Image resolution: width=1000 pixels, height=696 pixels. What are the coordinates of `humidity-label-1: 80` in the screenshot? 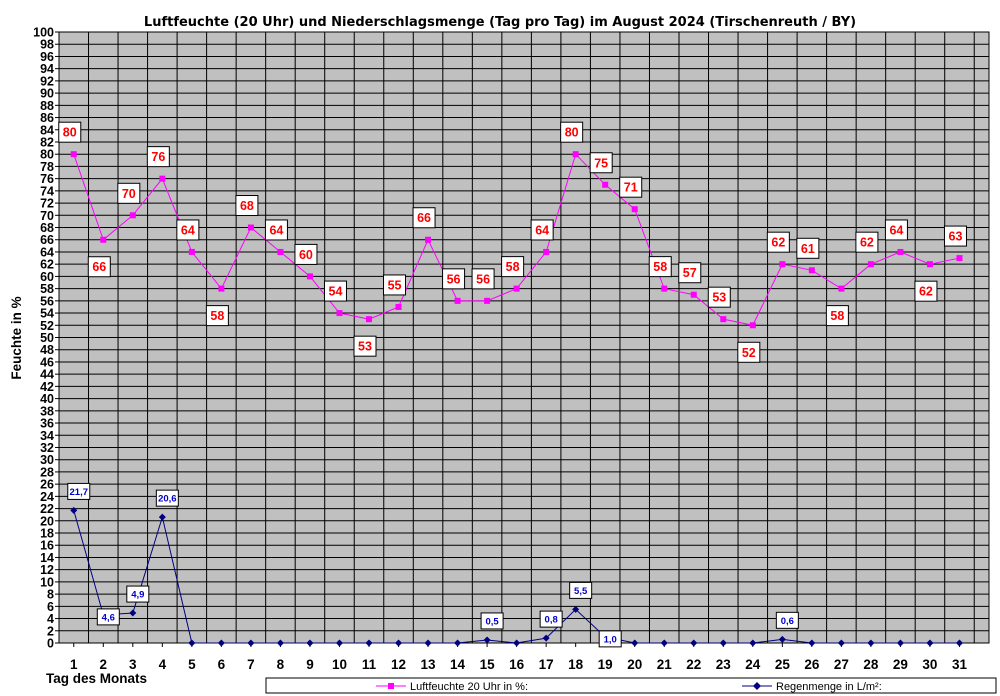 It's located at (70, 132).